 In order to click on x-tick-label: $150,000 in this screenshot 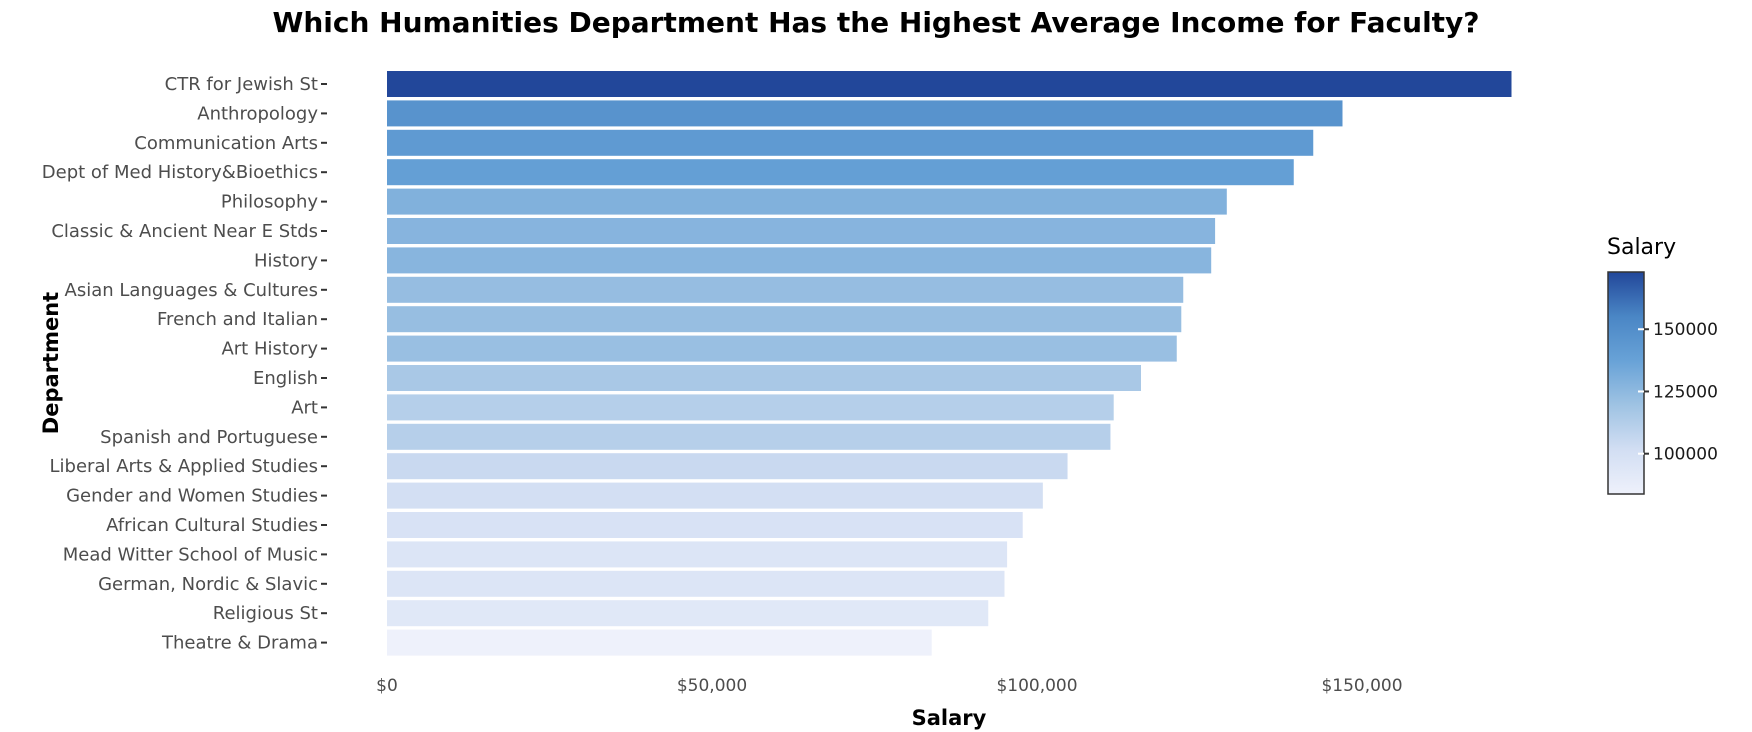, I will do `click(1361, 686)`.